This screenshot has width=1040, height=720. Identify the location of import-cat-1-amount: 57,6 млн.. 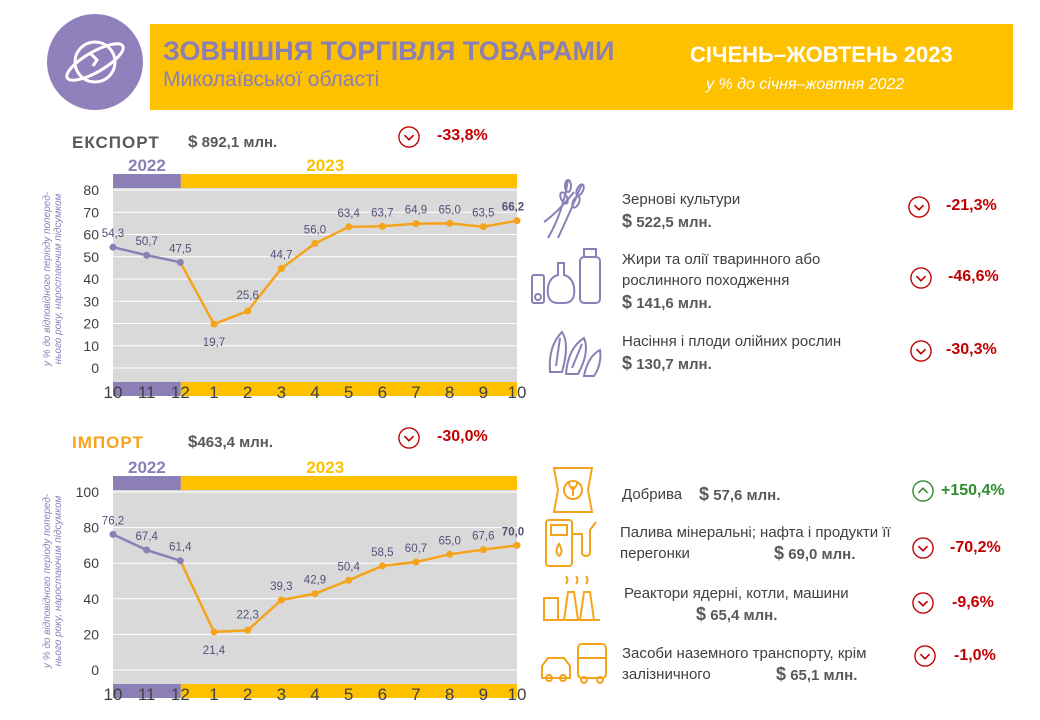
(747, 495).